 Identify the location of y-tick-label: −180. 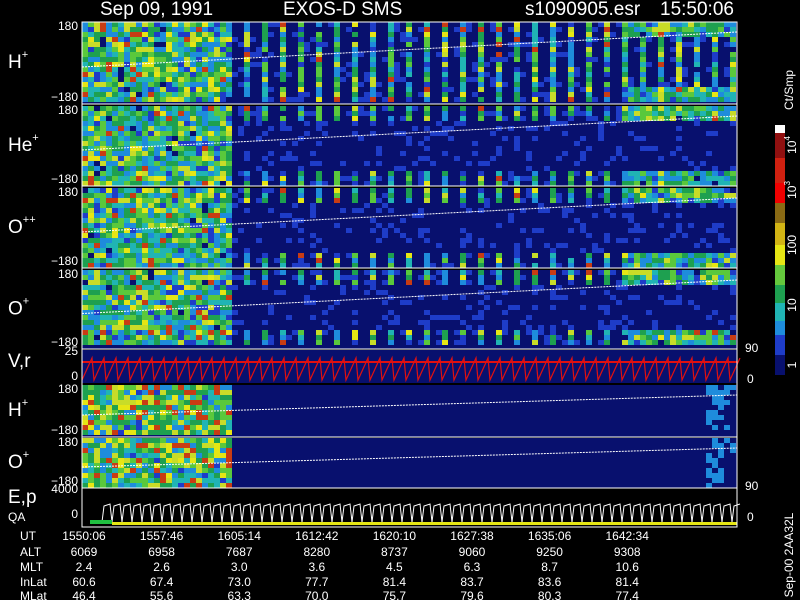
(64, 261).